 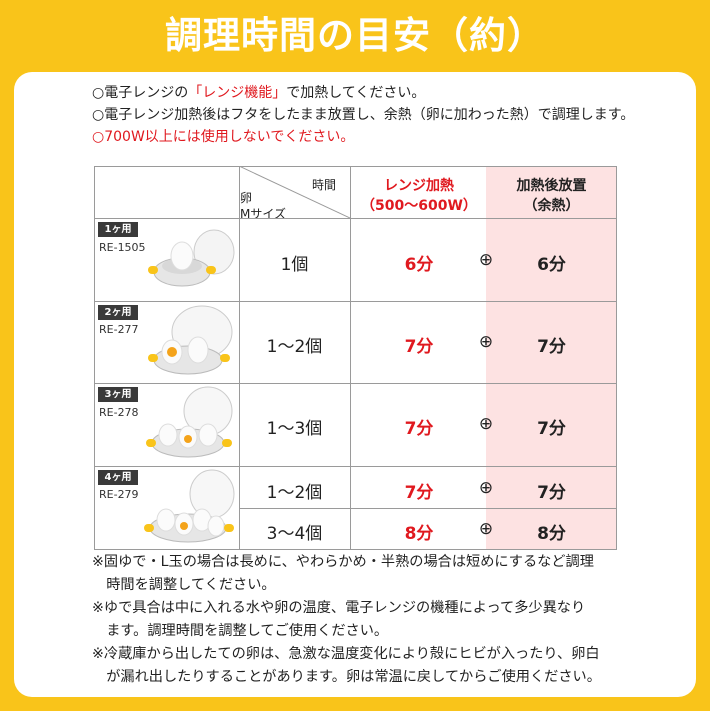 What do you see at coordinates (237, 93) in the screenshot?
I see `note-emphasis: 「レンジ機能」` at bounding box center [237, 93].